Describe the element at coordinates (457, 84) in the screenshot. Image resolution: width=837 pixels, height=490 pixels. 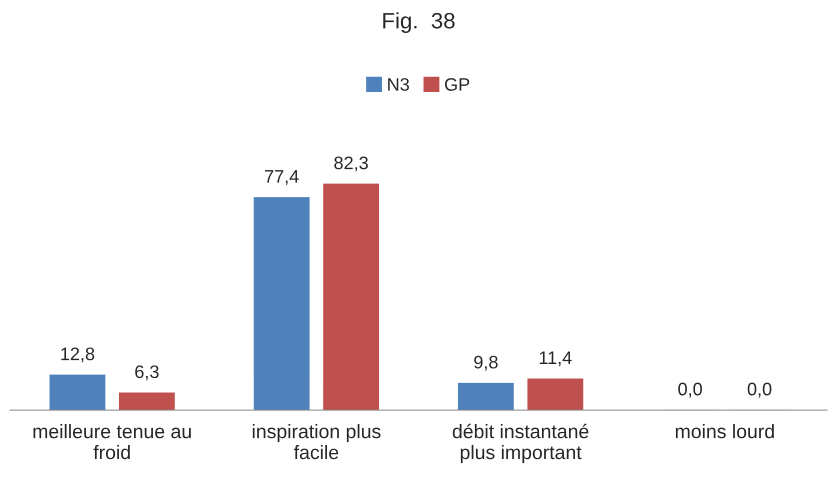
I see `legend-label: GP` at that location.